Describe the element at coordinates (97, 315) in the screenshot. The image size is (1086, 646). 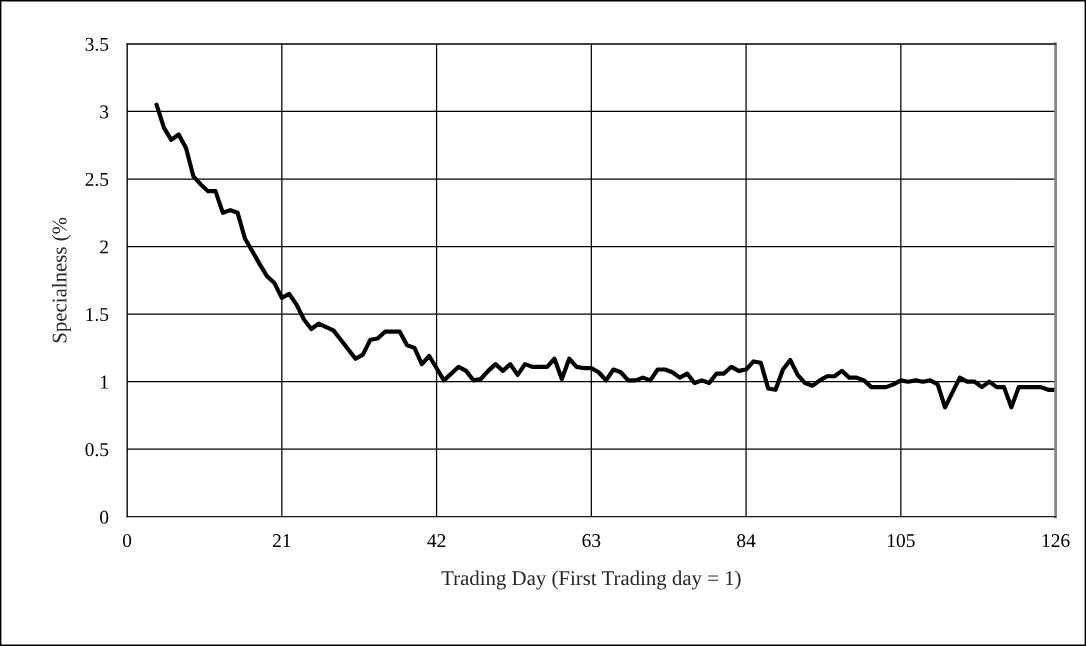
I see `y-tick-label: 1.5` at that location.